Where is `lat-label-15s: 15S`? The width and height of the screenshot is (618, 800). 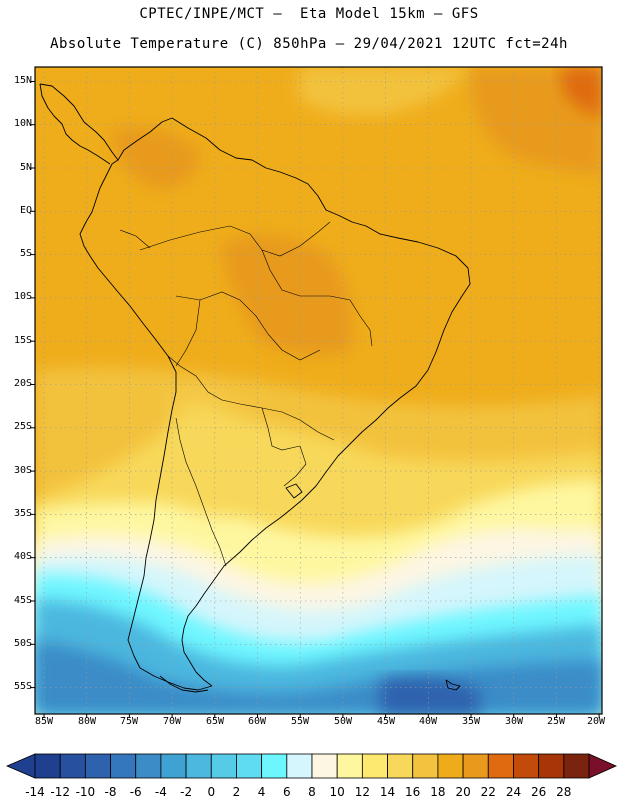
lat-label-15s: 15S is located at coordinates (22, 340).